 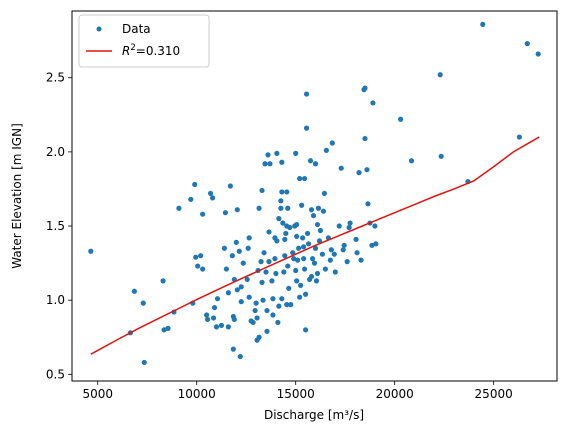 What do you see at coordinates (55, 374) in the screenshot?
I see `y-tick-label: 0.5` at bounding box center [55, 374].